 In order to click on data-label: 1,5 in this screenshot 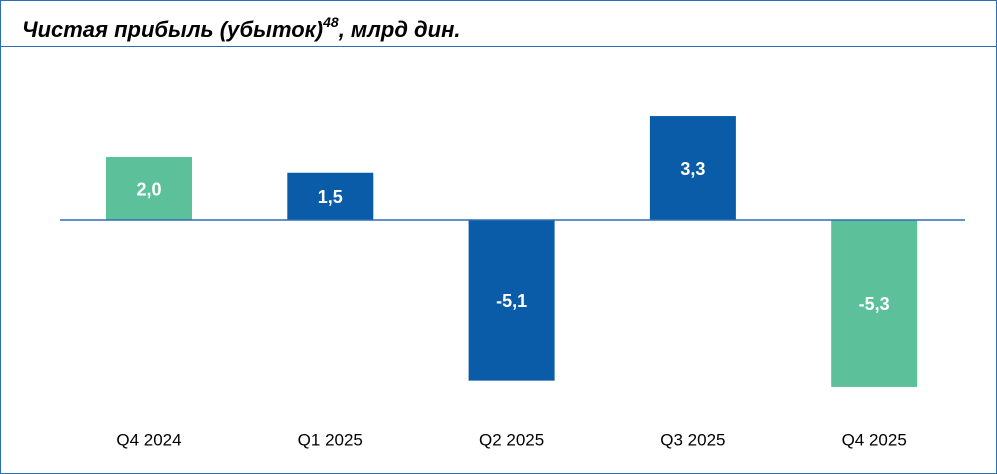, I will do `click(330, 197)`.